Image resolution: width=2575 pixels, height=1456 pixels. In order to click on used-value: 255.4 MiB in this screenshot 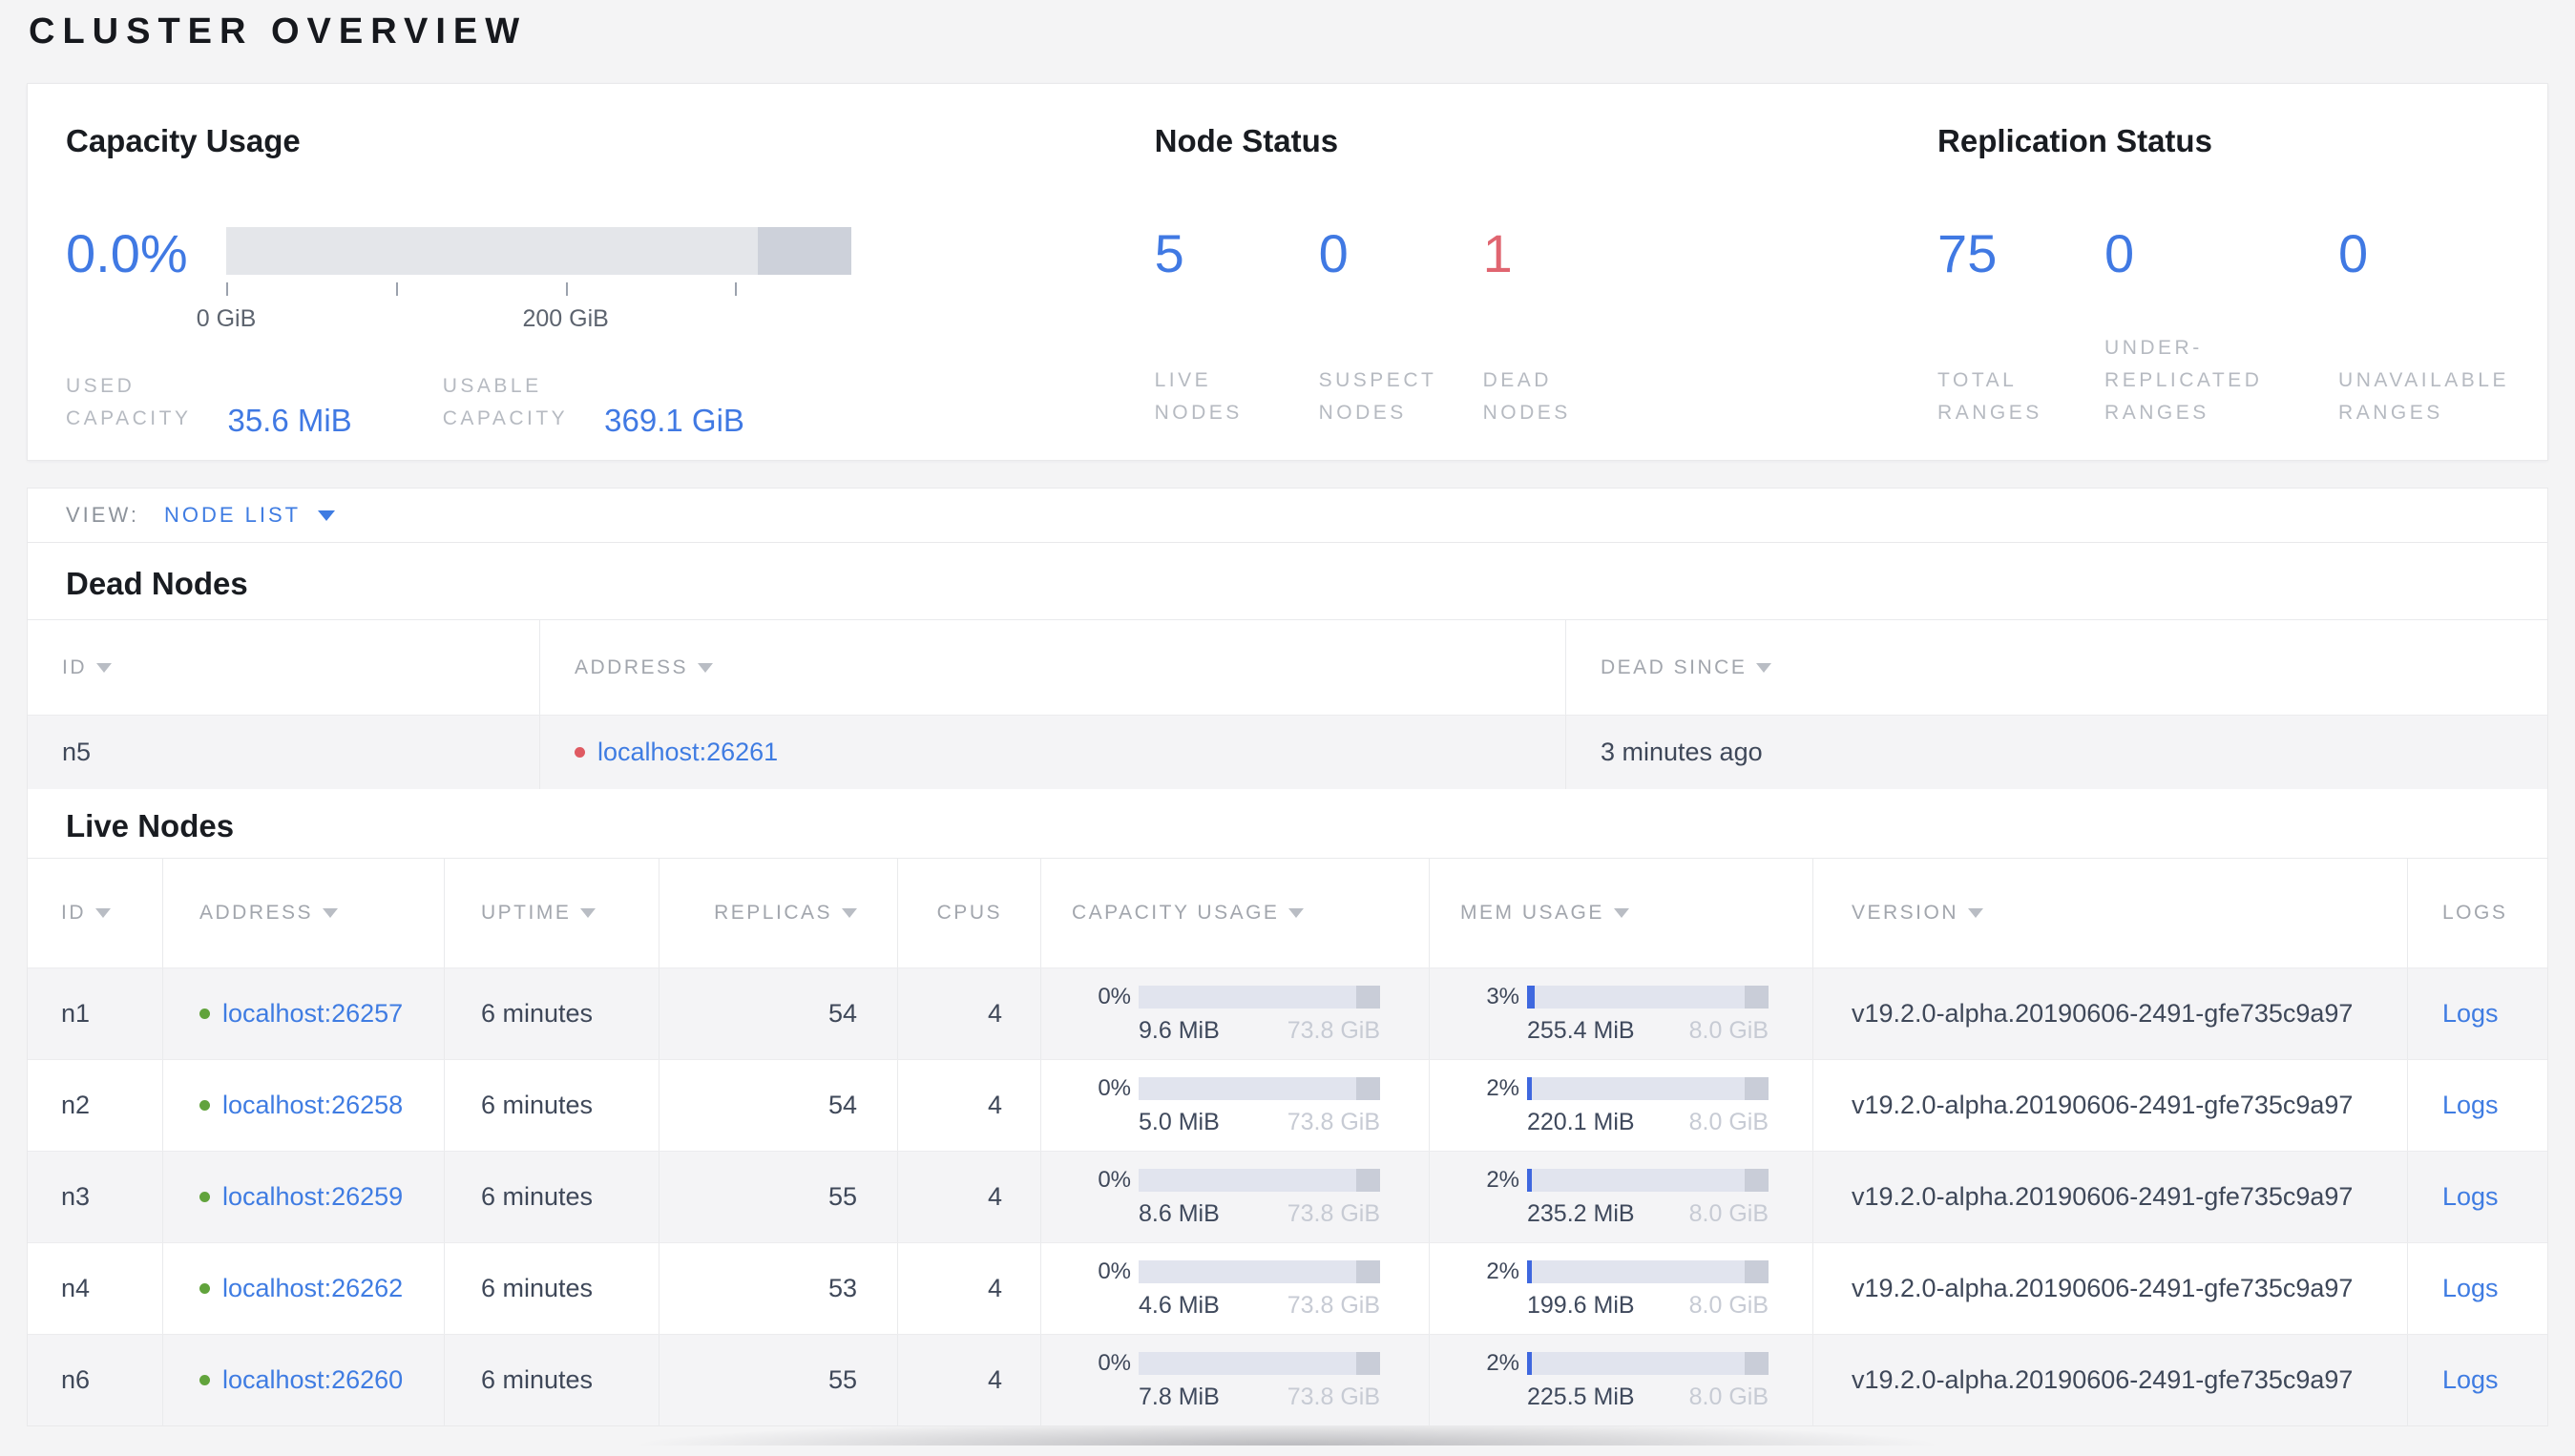, I will do `click(1581, 1030)`.